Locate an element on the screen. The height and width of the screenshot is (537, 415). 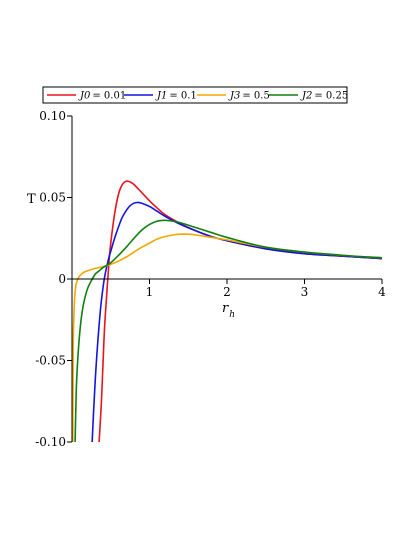
legend-entry-var: J1 is located at coordinates (161, 96).